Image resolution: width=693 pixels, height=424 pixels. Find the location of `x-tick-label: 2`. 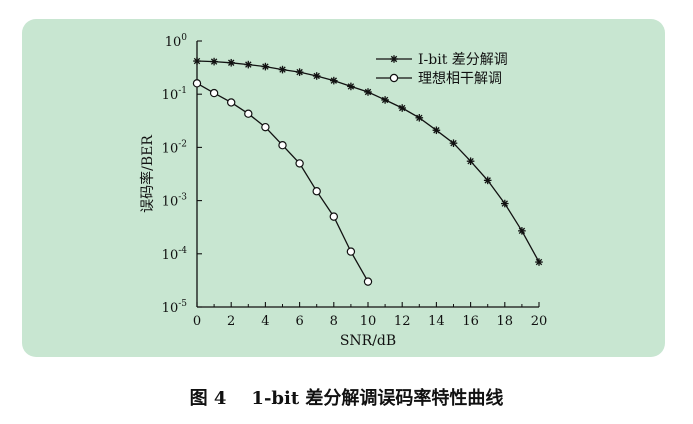

x-tick-label: 2 is located at coordinates (231, 321).